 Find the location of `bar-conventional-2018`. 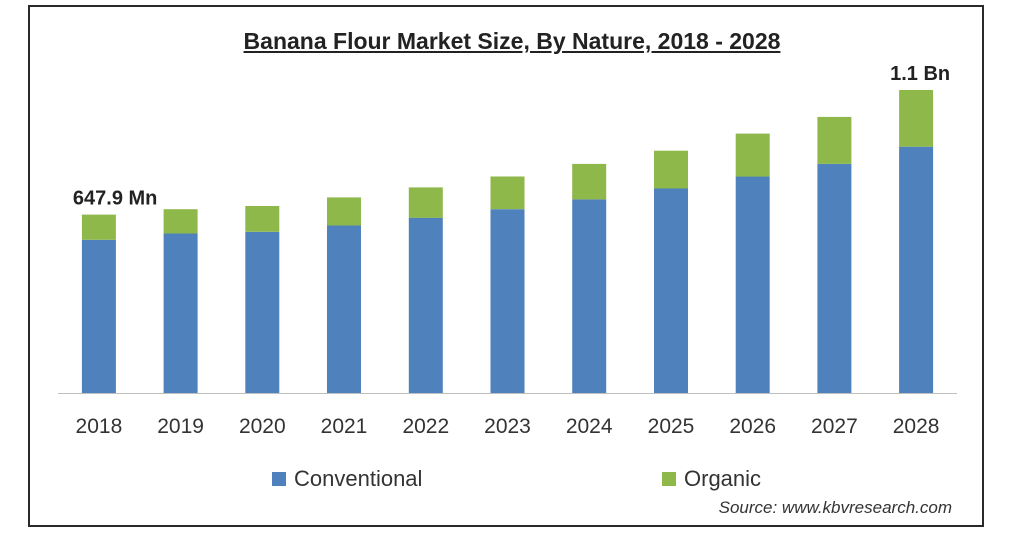

bar-conventional-2018 is located at coordinates (98, 316).